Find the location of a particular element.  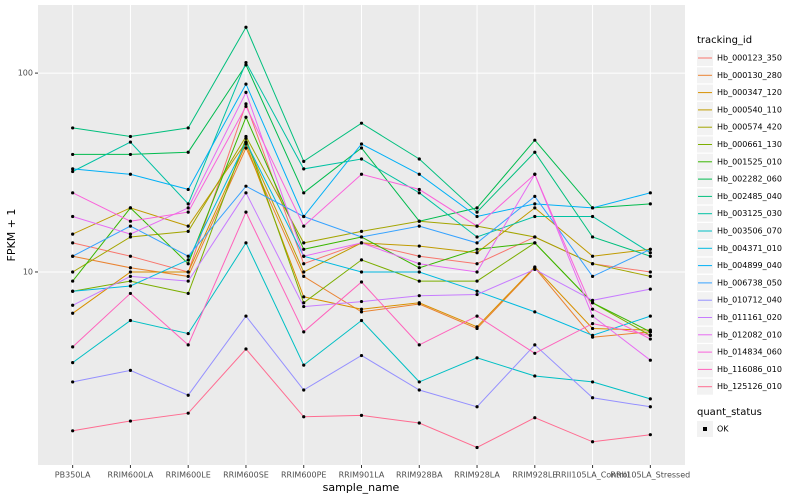

x-tick-label: RRIM928LA is located at coordinates (477, 475).